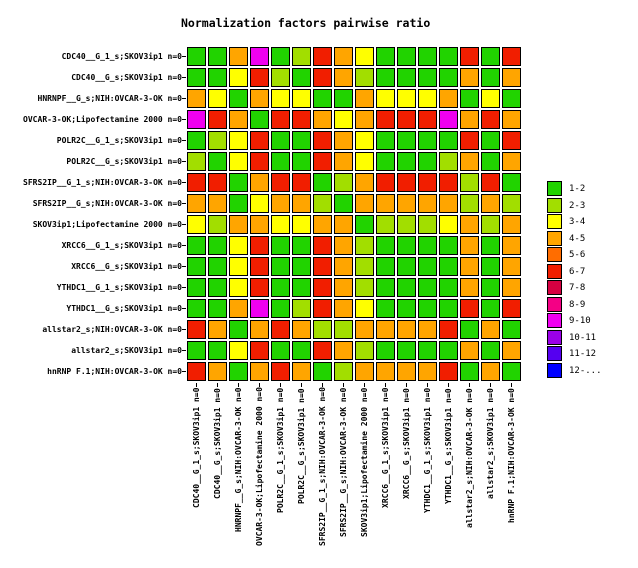 This screenshot has height=568, width=638. Describe the element at coordinates (280, 451) in the screenshot. I see `col-label: POLR2C__G_1_s;SKOV3ip1 n=0` at that location.